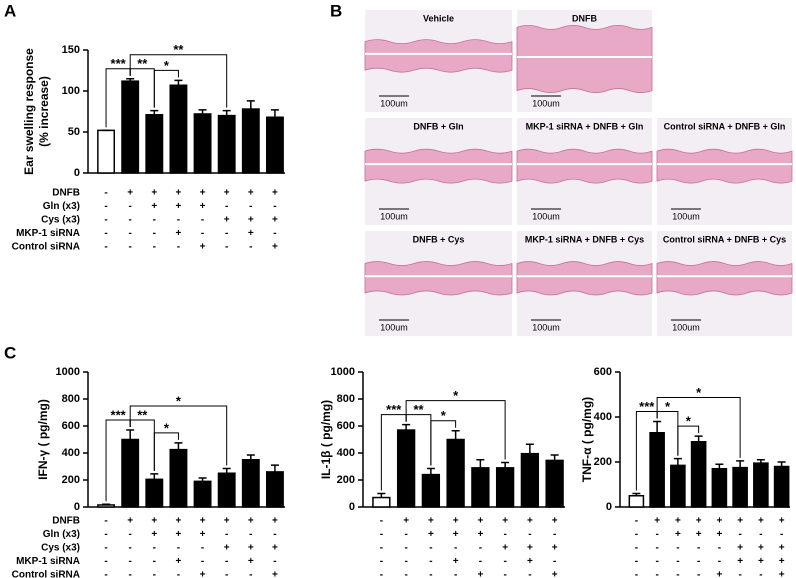 This screenshot has width=796, height=578. What do you see at coordinates (48, 561) in the screenshot?
I see `condition-label: MKP-1 siRNA` at bounding box center [48, 561].